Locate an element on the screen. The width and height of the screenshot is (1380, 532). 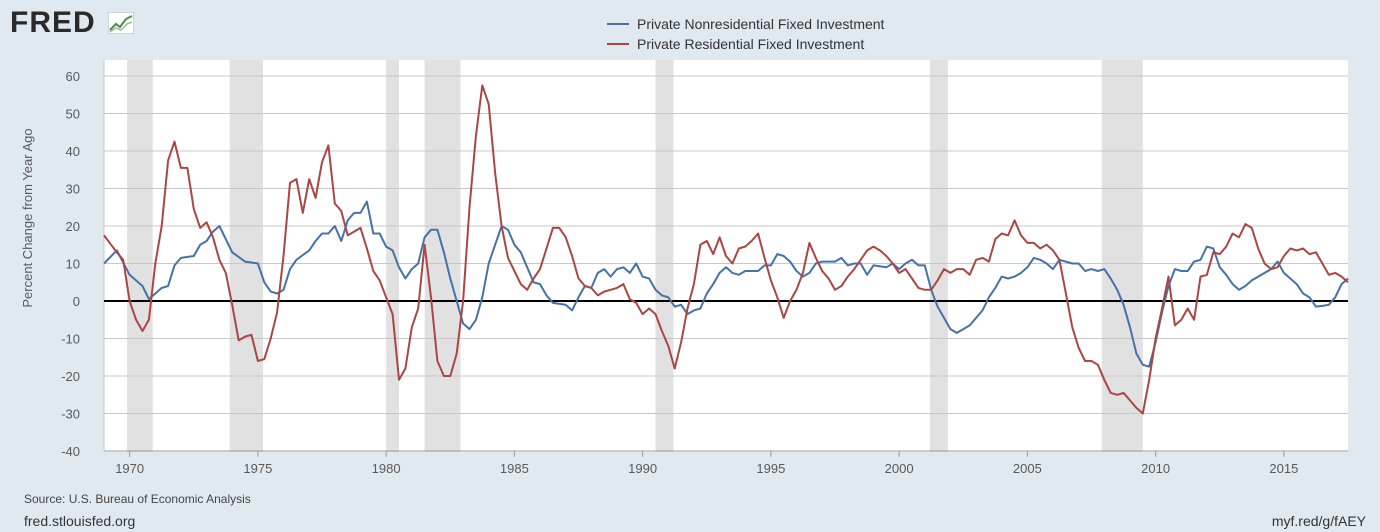
x-tick-label: 2015 is located at coordinates (1283, 468).